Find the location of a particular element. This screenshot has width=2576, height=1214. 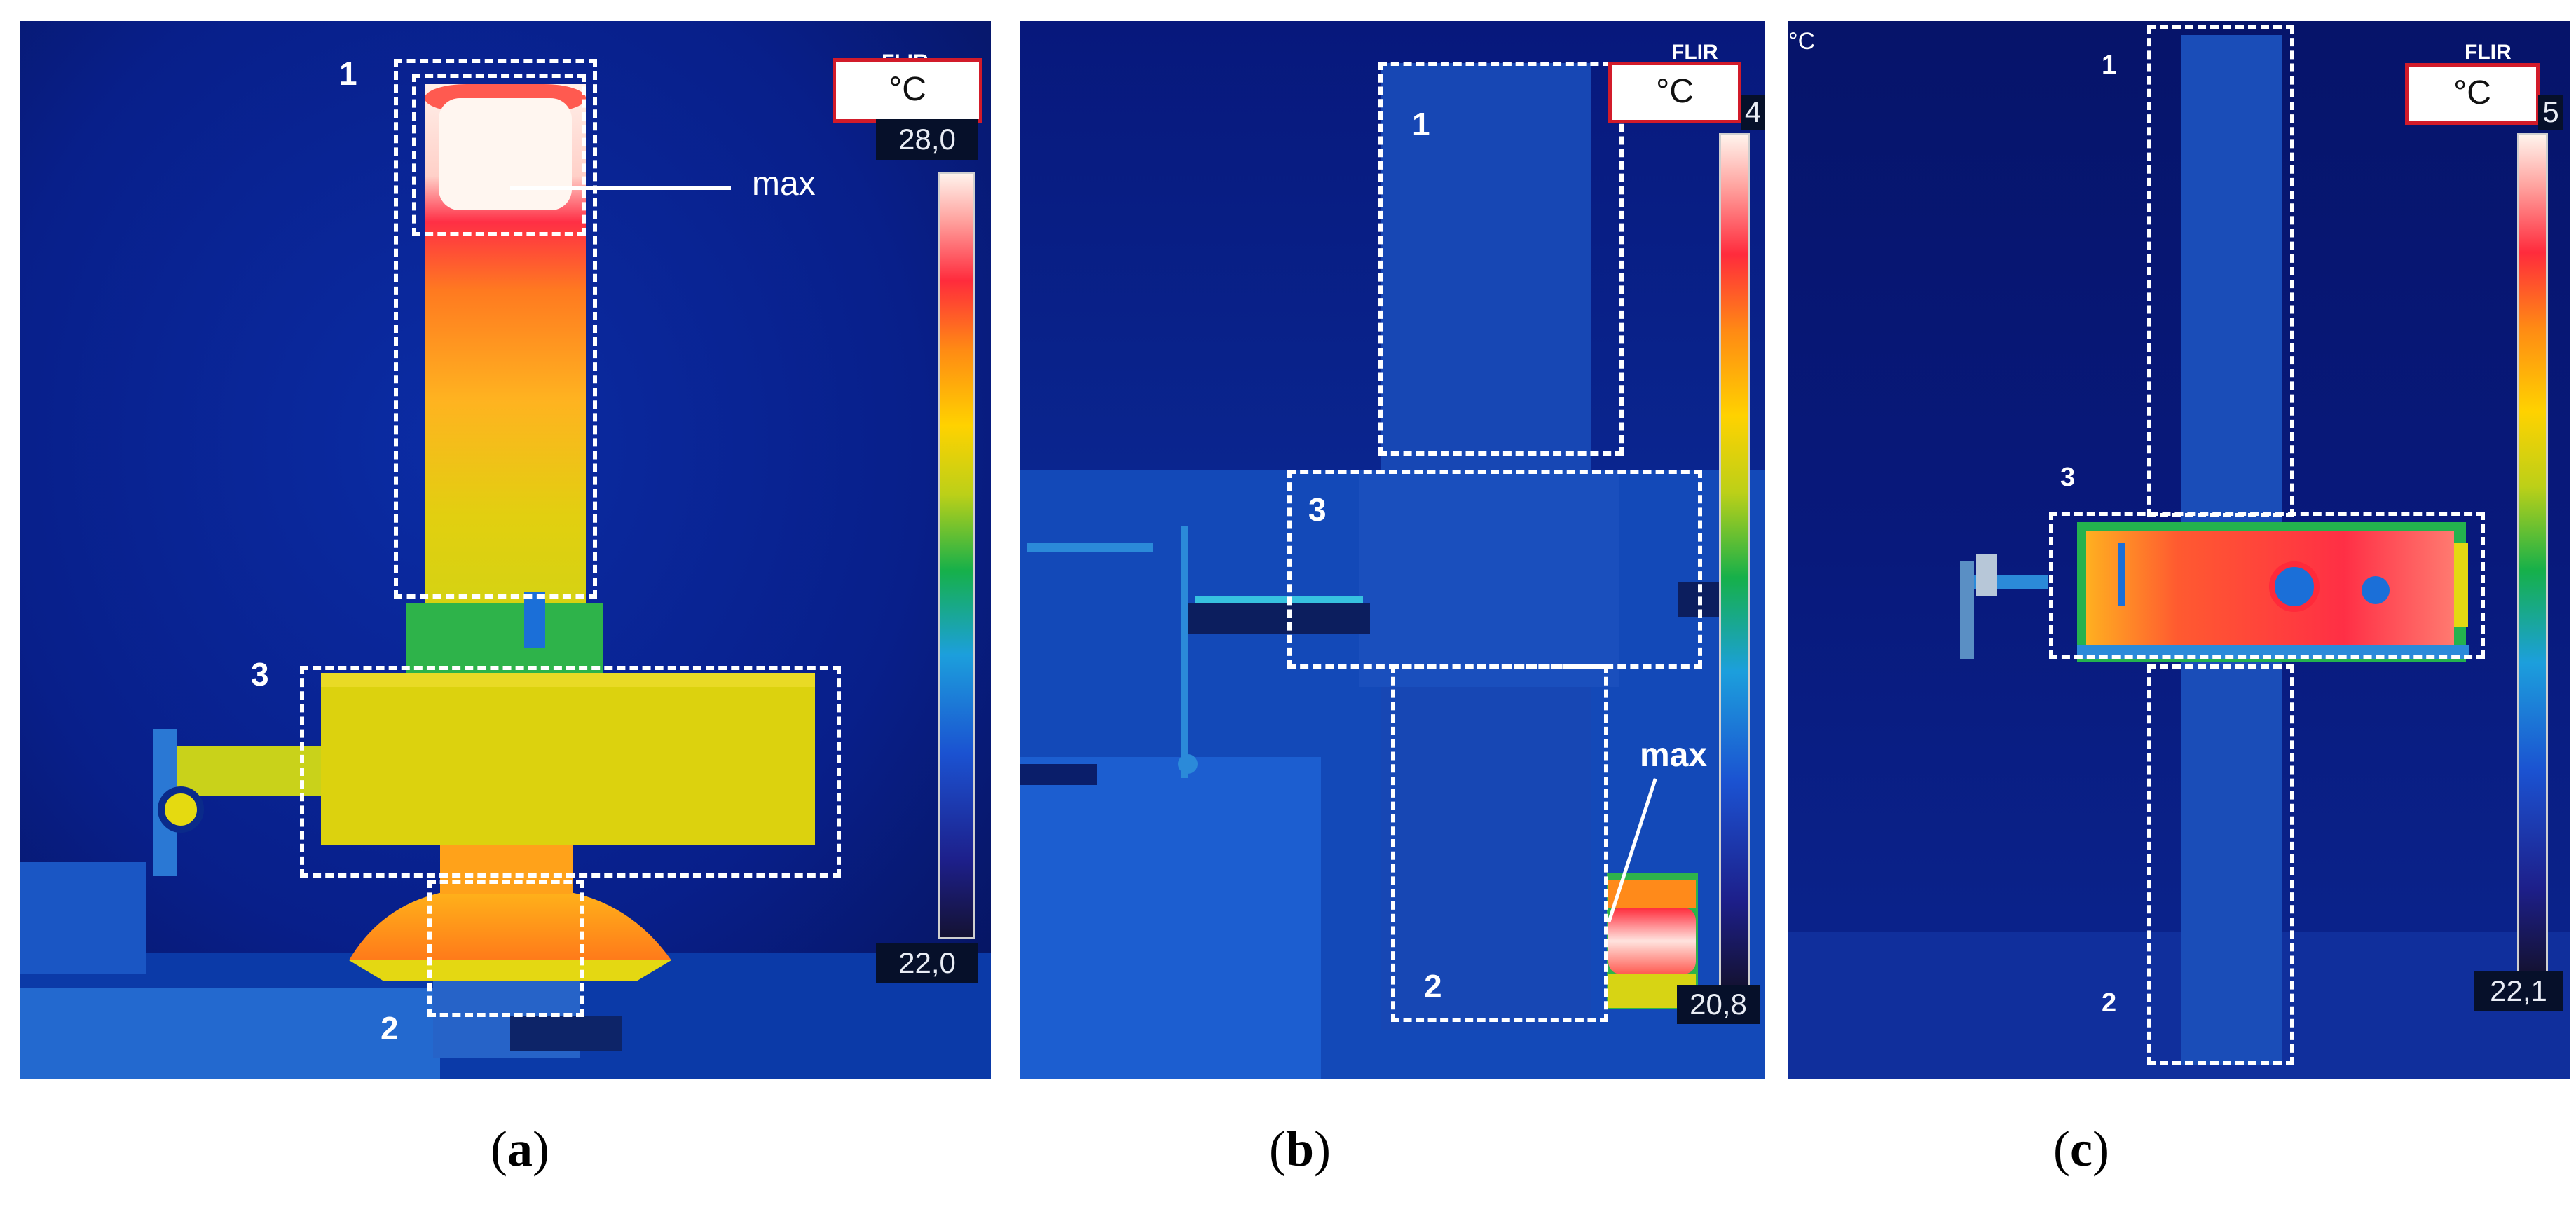

color-scale-bar-a is located at coordinates (956, 556).